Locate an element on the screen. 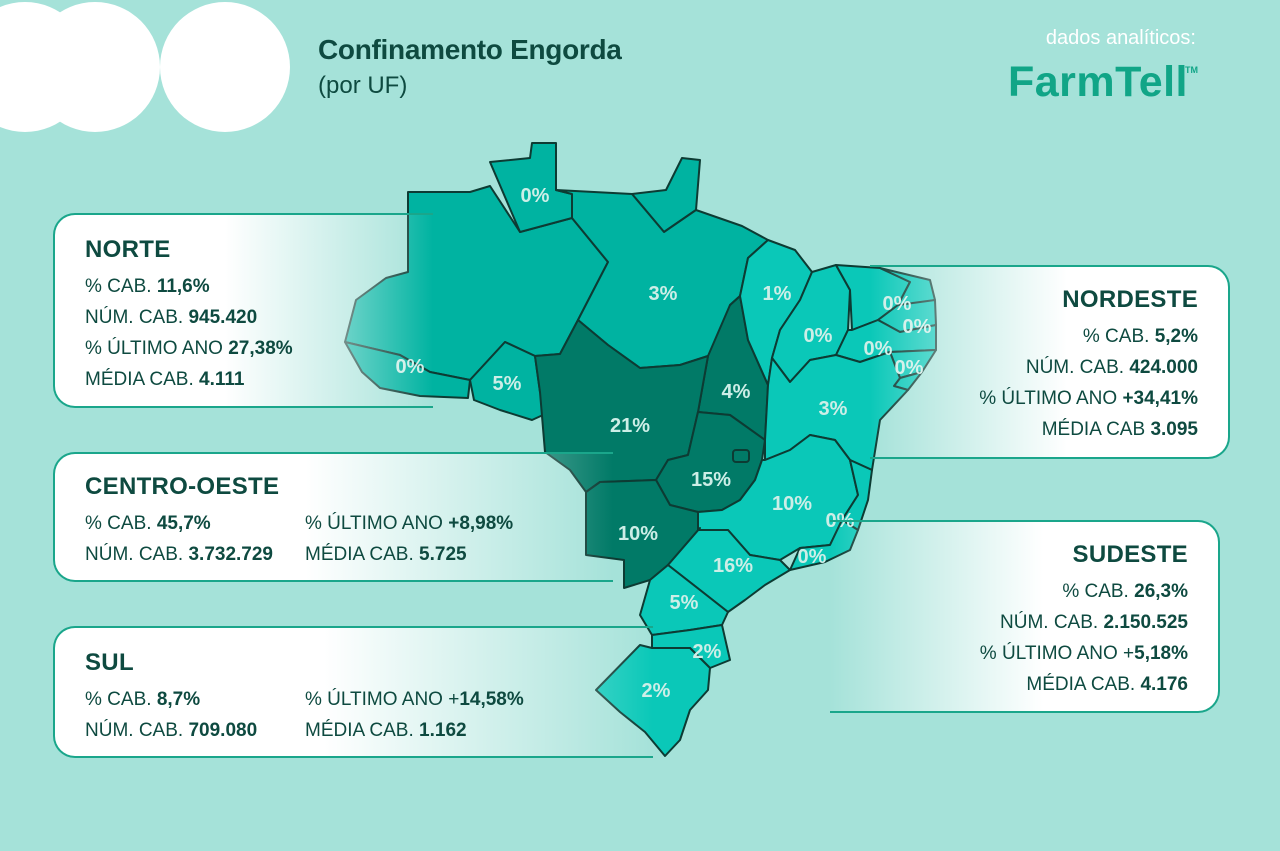  region-name: SUDESTE is located at coordinates (1130, 554).